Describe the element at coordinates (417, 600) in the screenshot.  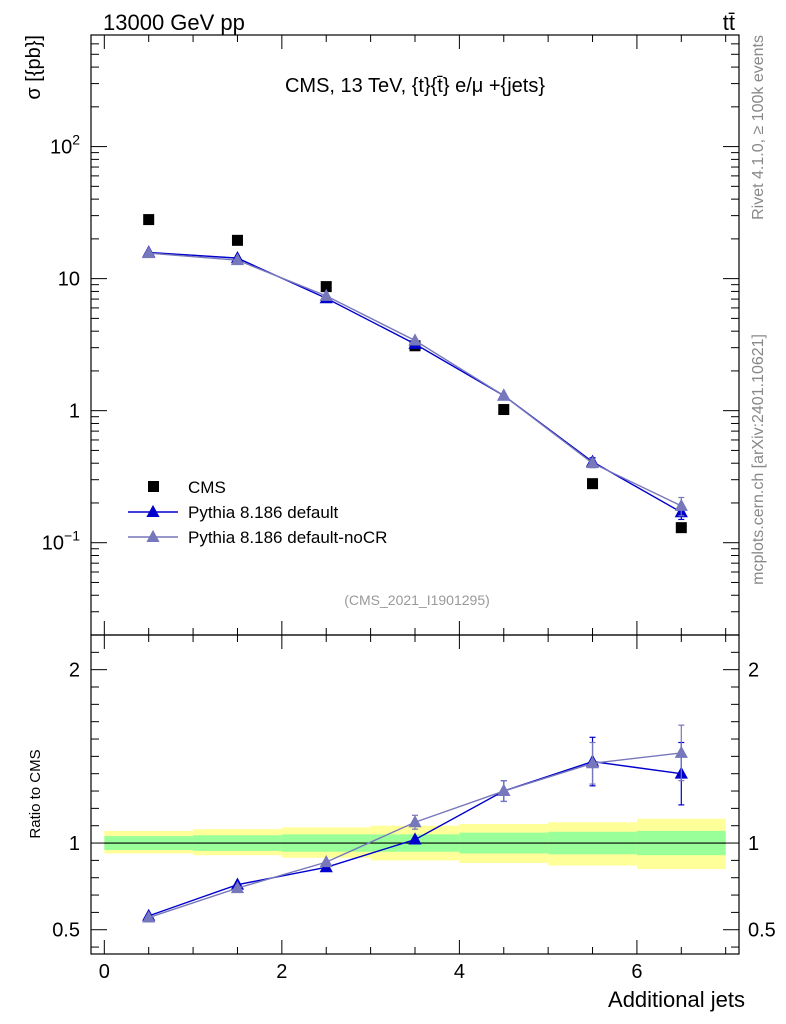
I see `analysis-id: (CMS_2021_I1901295)` at that location.